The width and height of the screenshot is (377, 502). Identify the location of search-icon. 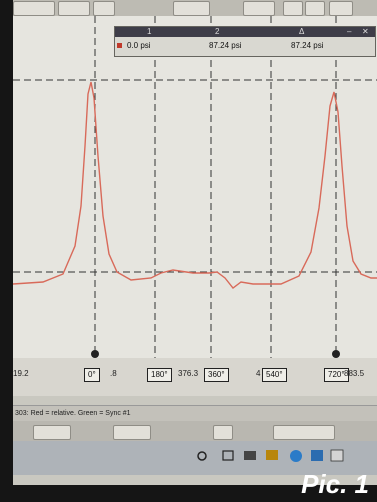
(202, 456).